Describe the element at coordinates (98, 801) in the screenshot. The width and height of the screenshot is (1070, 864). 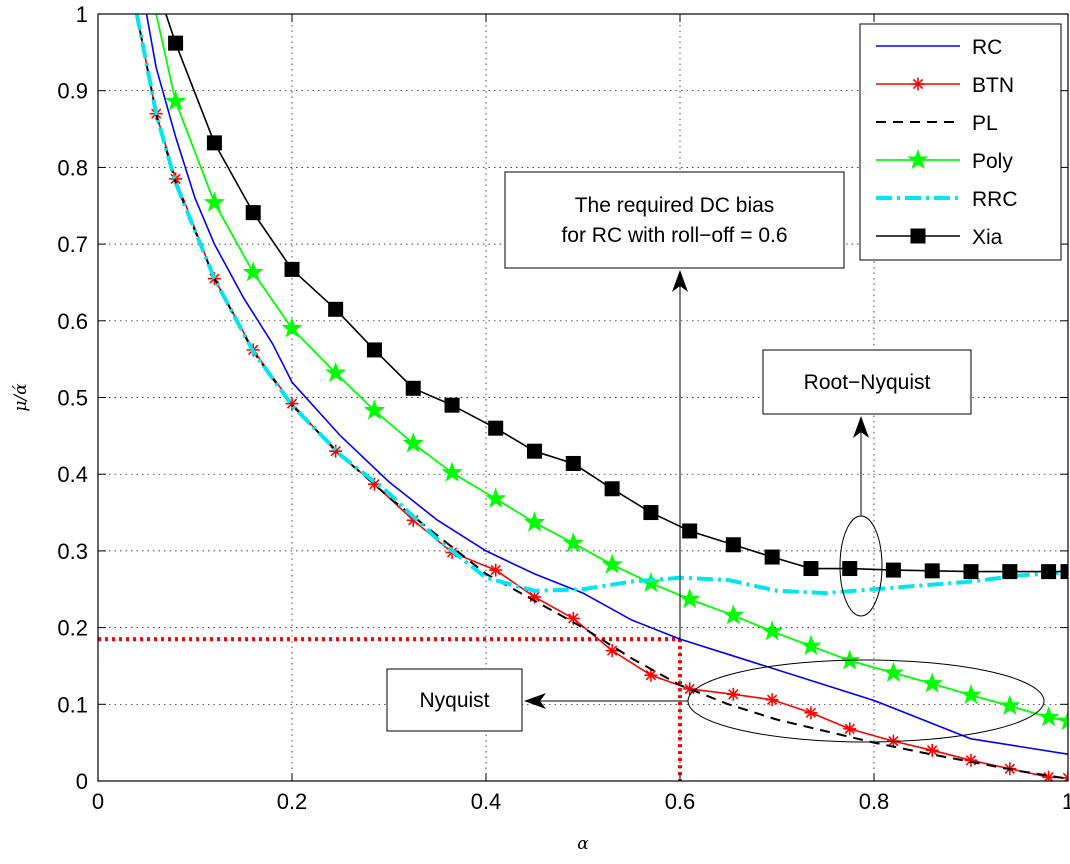
I see `x-tick-label: 0` at that location.